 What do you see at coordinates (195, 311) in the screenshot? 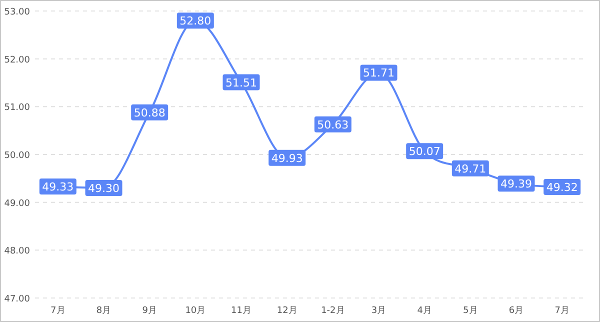
I see `x-tick-label: 10月` at bounding box center [195, 311].